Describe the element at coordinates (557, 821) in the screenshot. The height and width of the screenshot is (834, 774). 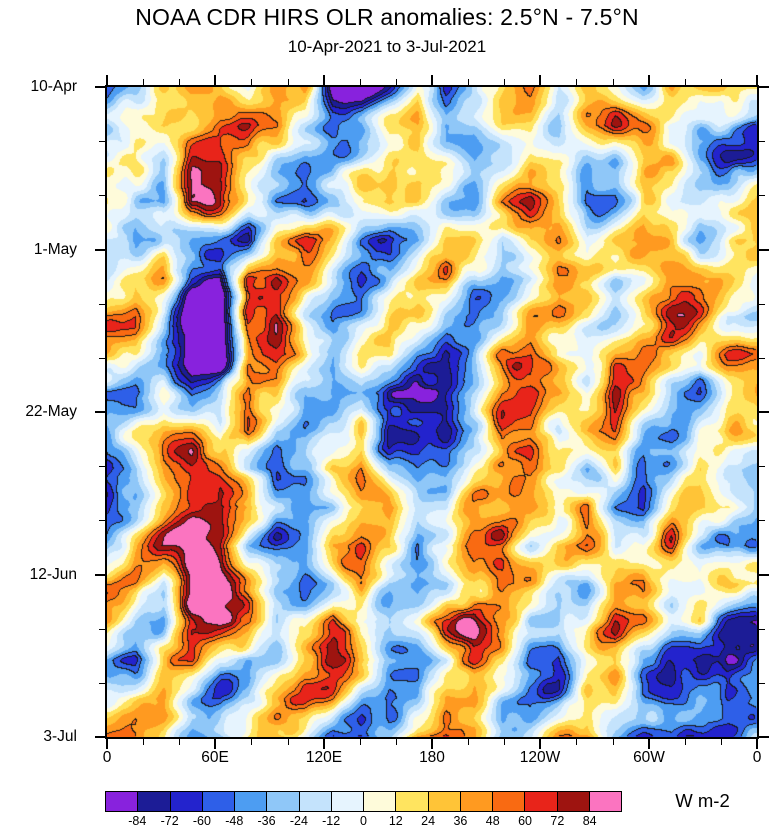
I see `colorbar-tick-label: 72` at that location.